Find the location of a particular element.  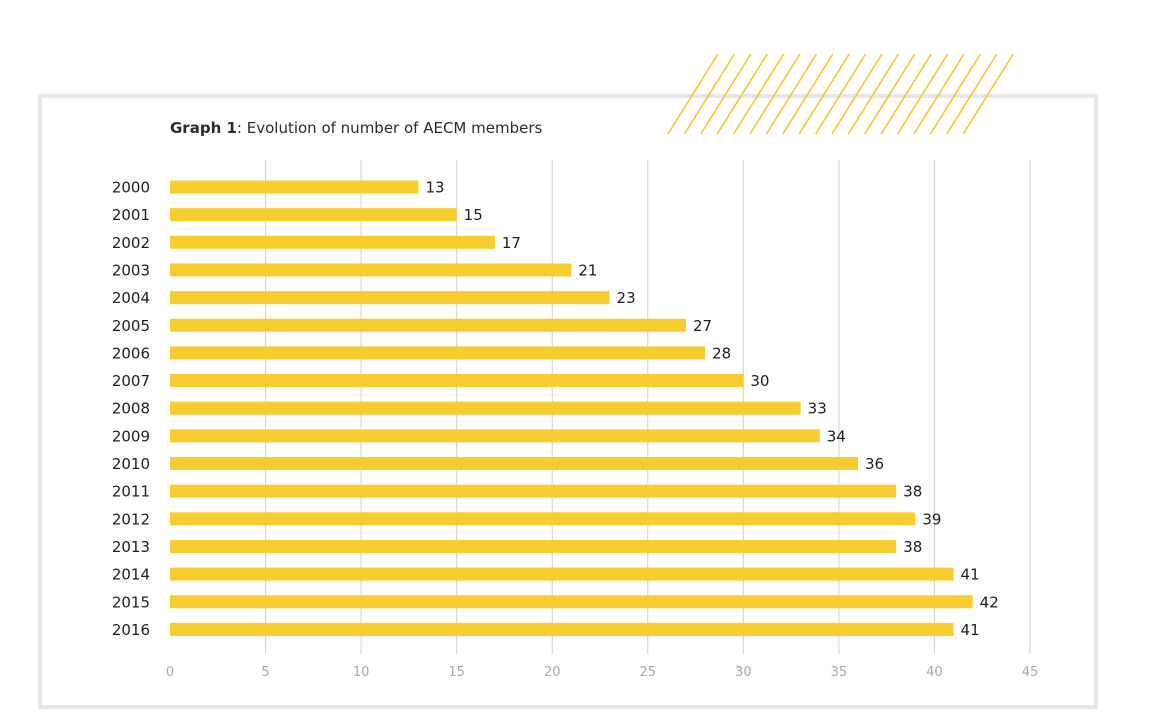

data-label: 17 is located at coordinates (511, 243).